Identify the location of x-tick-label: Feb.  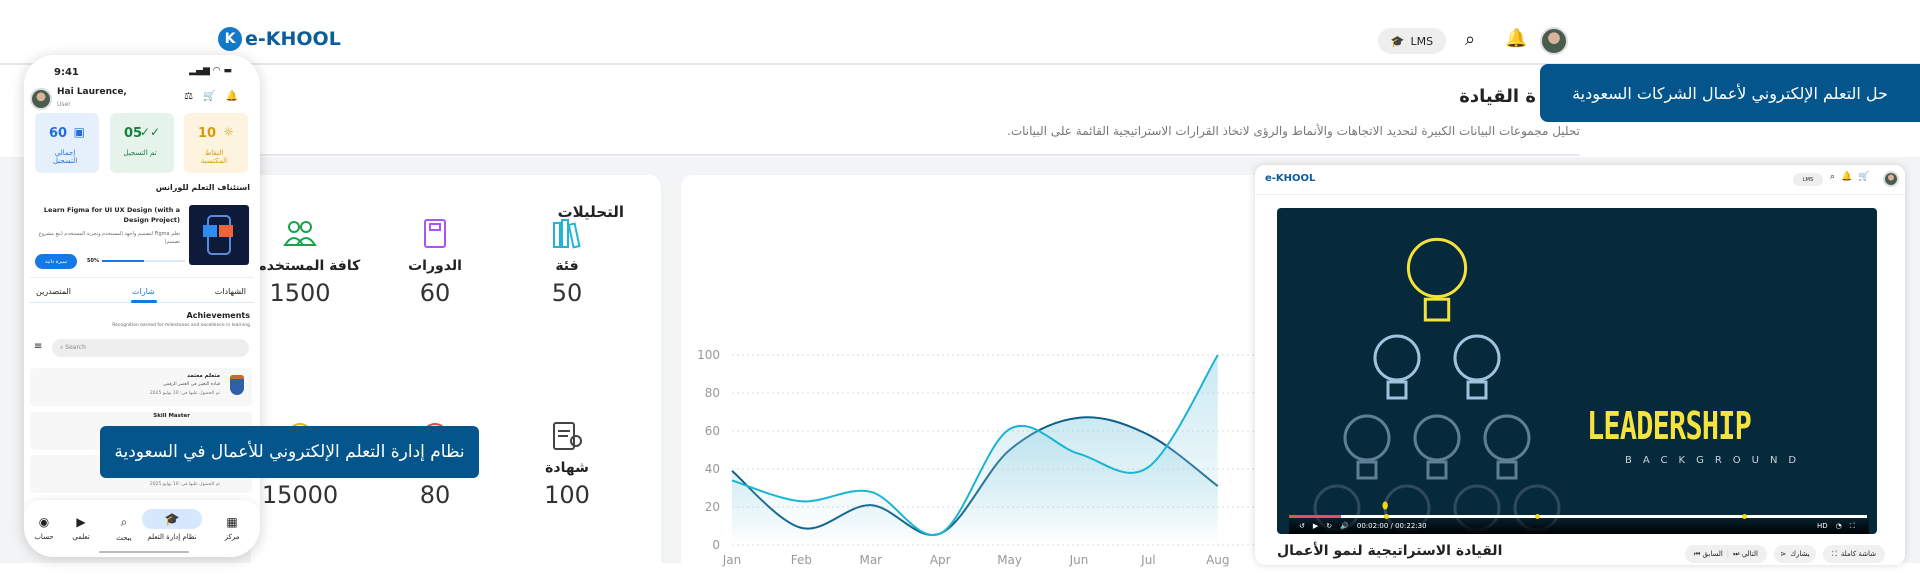
(801, 560).